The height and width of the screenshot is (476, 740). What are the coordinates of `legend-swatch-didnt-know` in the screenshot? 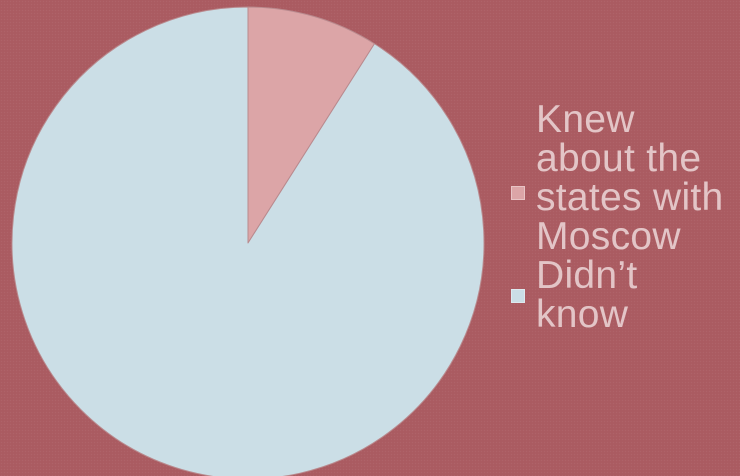 It's located at (518, 296).